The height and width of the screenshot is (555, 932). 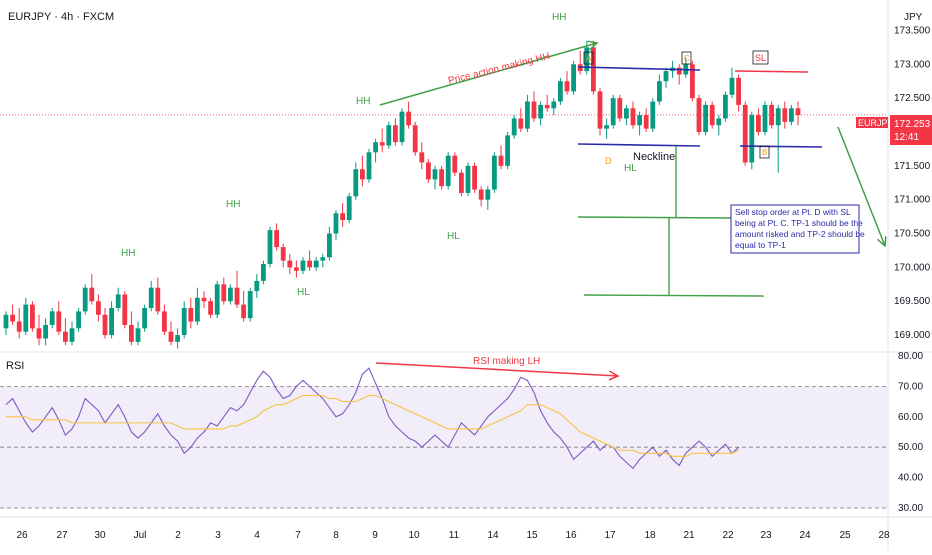 I want to click on time-tick-label: 23, so click(x=766, y=535).